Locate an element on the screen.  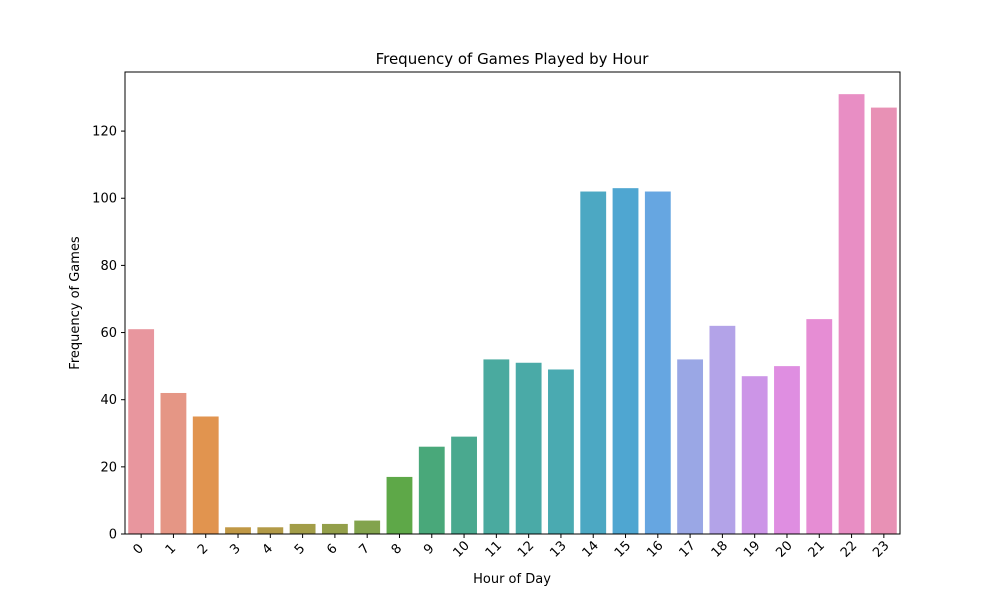
x-tick-label: 21 is located at coordinates (817, 549).